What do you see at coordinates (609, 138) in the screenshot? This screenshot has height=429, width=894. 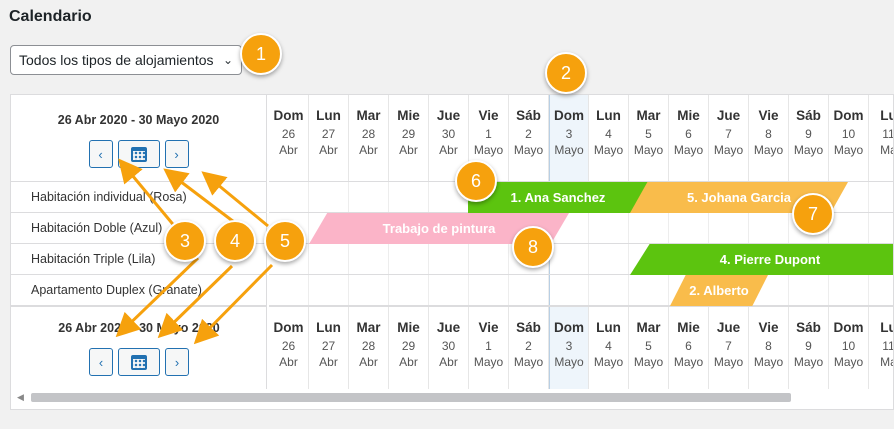 I see `day-header-8: Lun 4 Mayo` at bounding box center [609, 138].